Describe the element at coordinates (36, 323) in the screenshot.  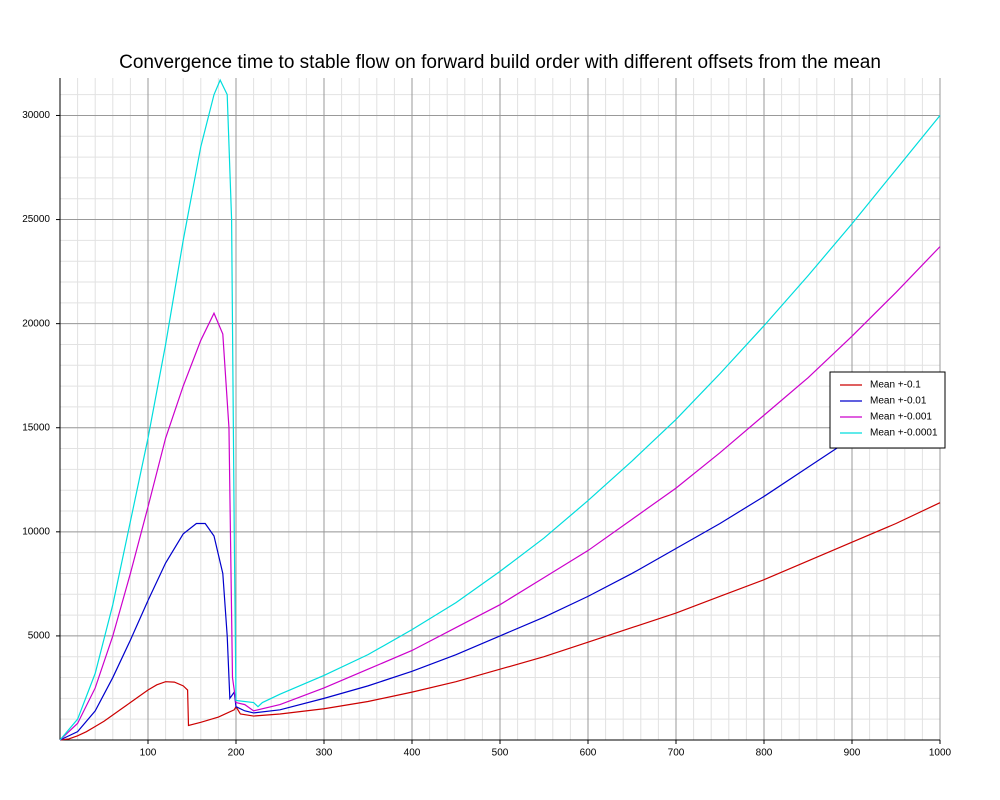
I see `y-tick-label: 20000` at that location.